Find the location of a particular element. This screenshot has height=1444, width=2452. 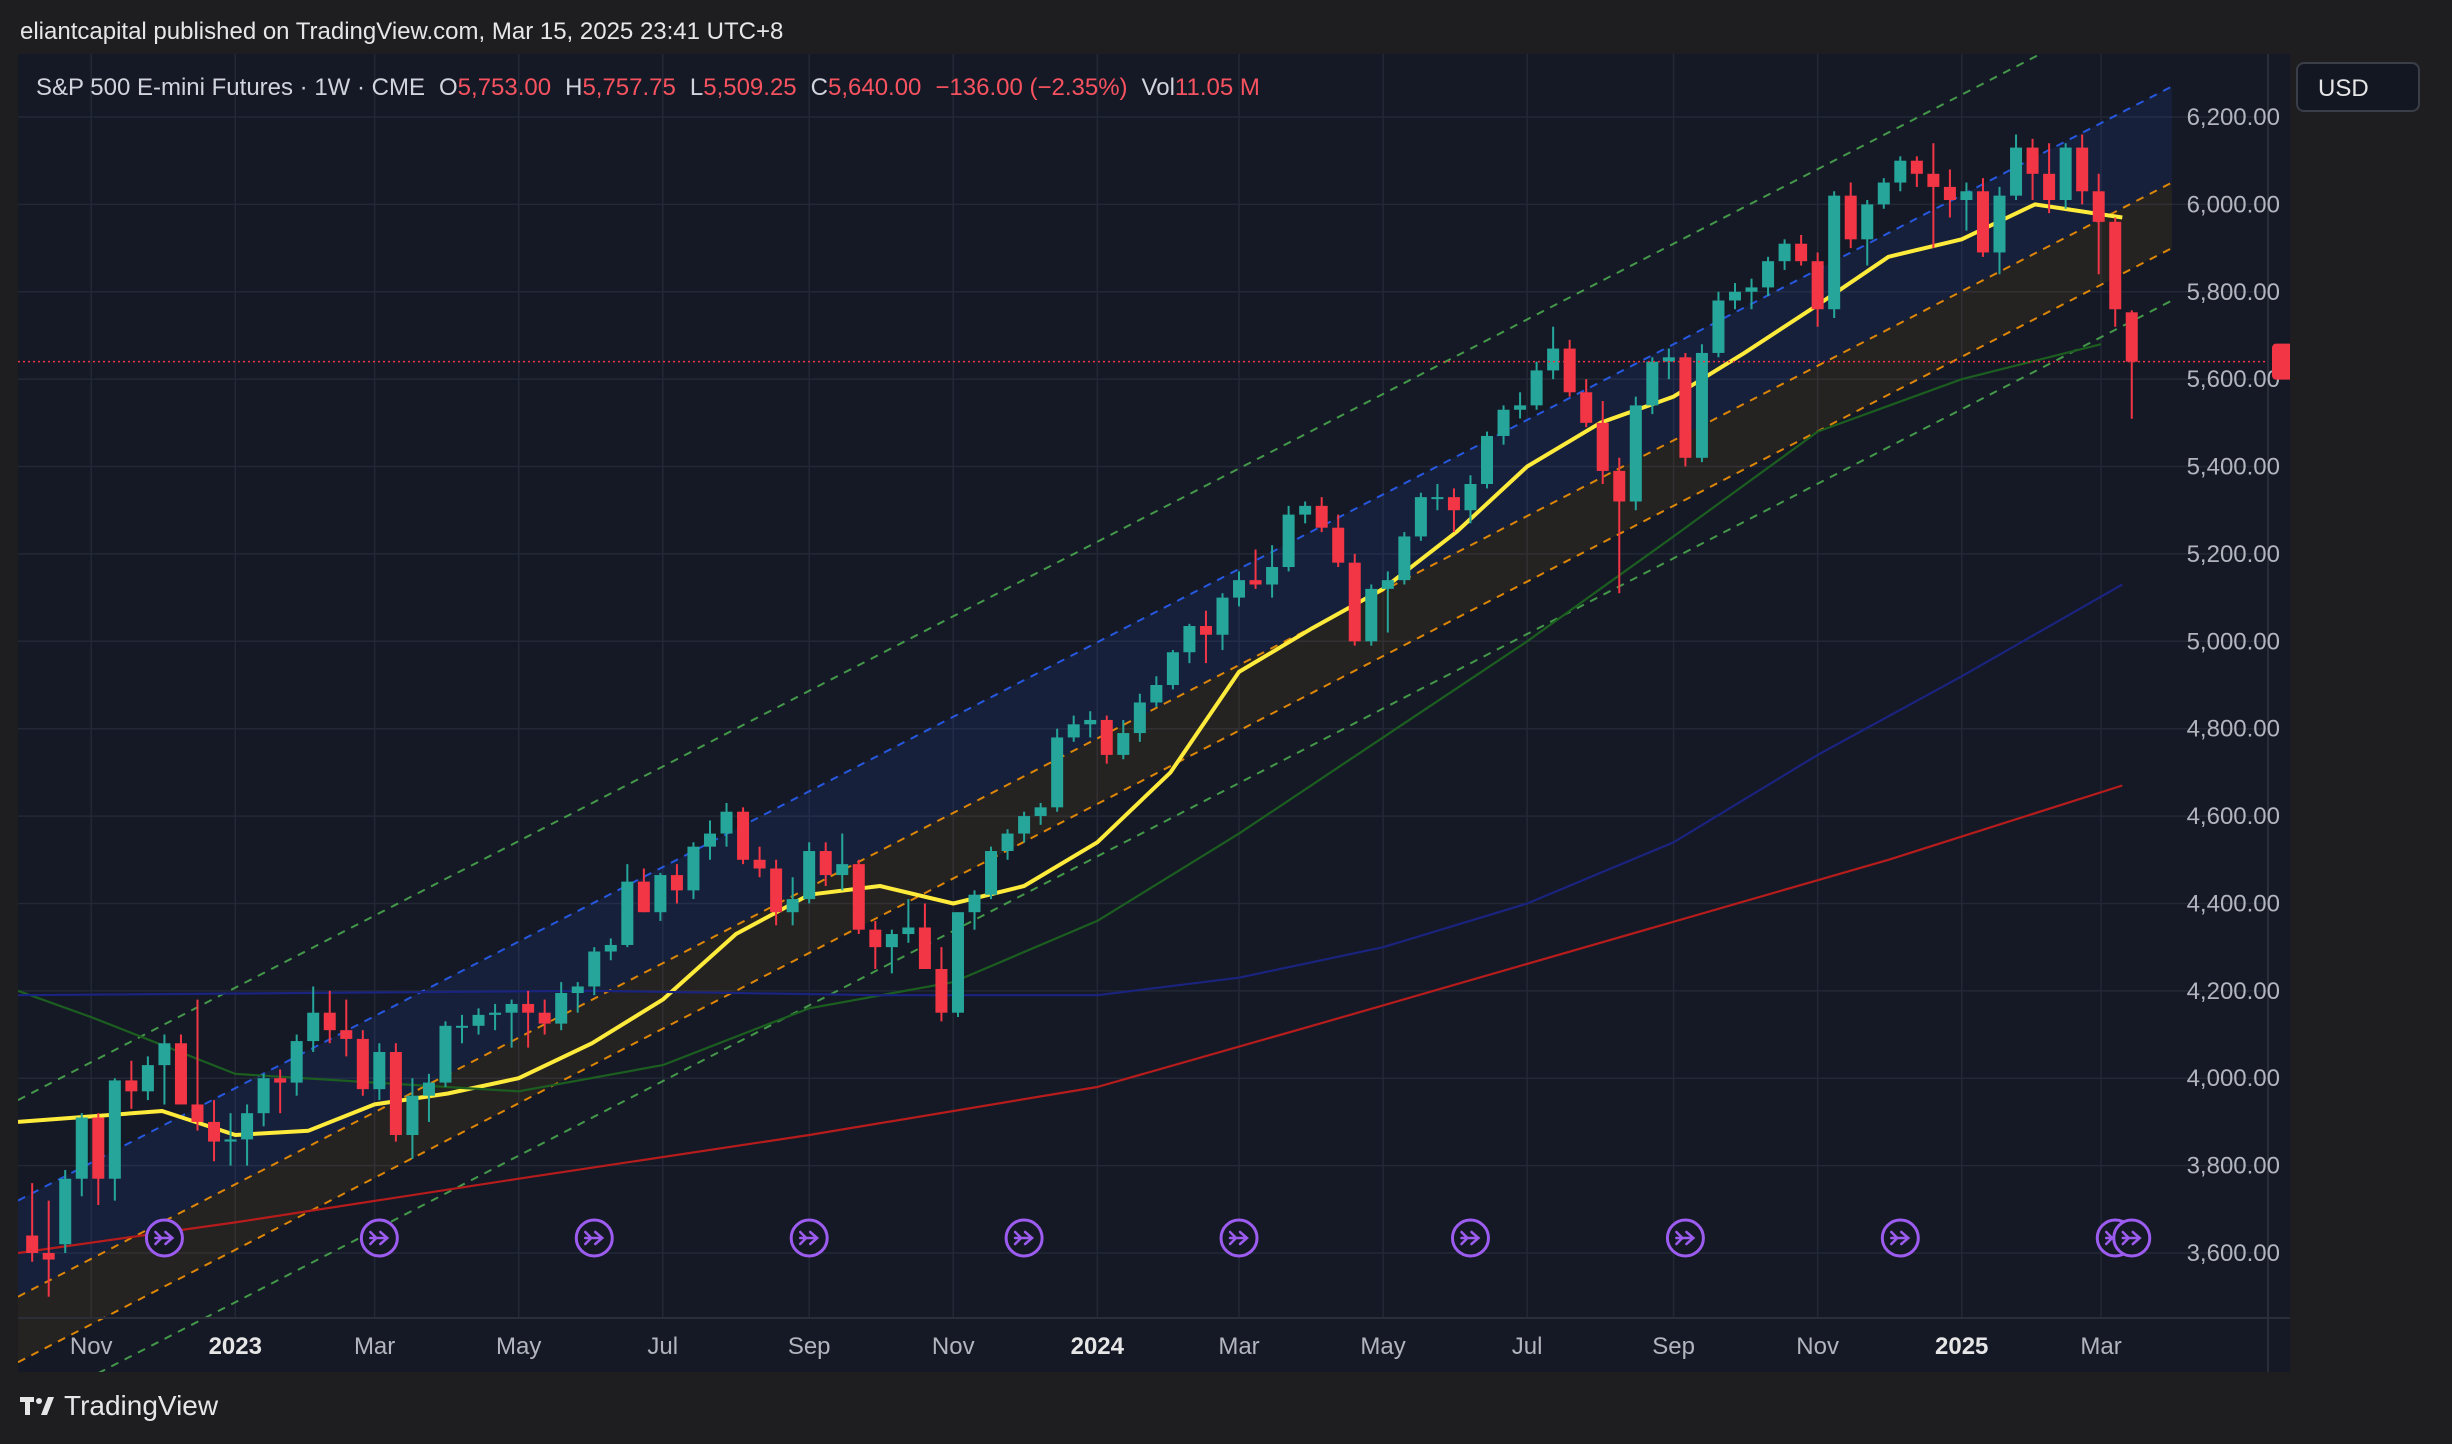

event-markers is located at coordinates (1148, 1238).